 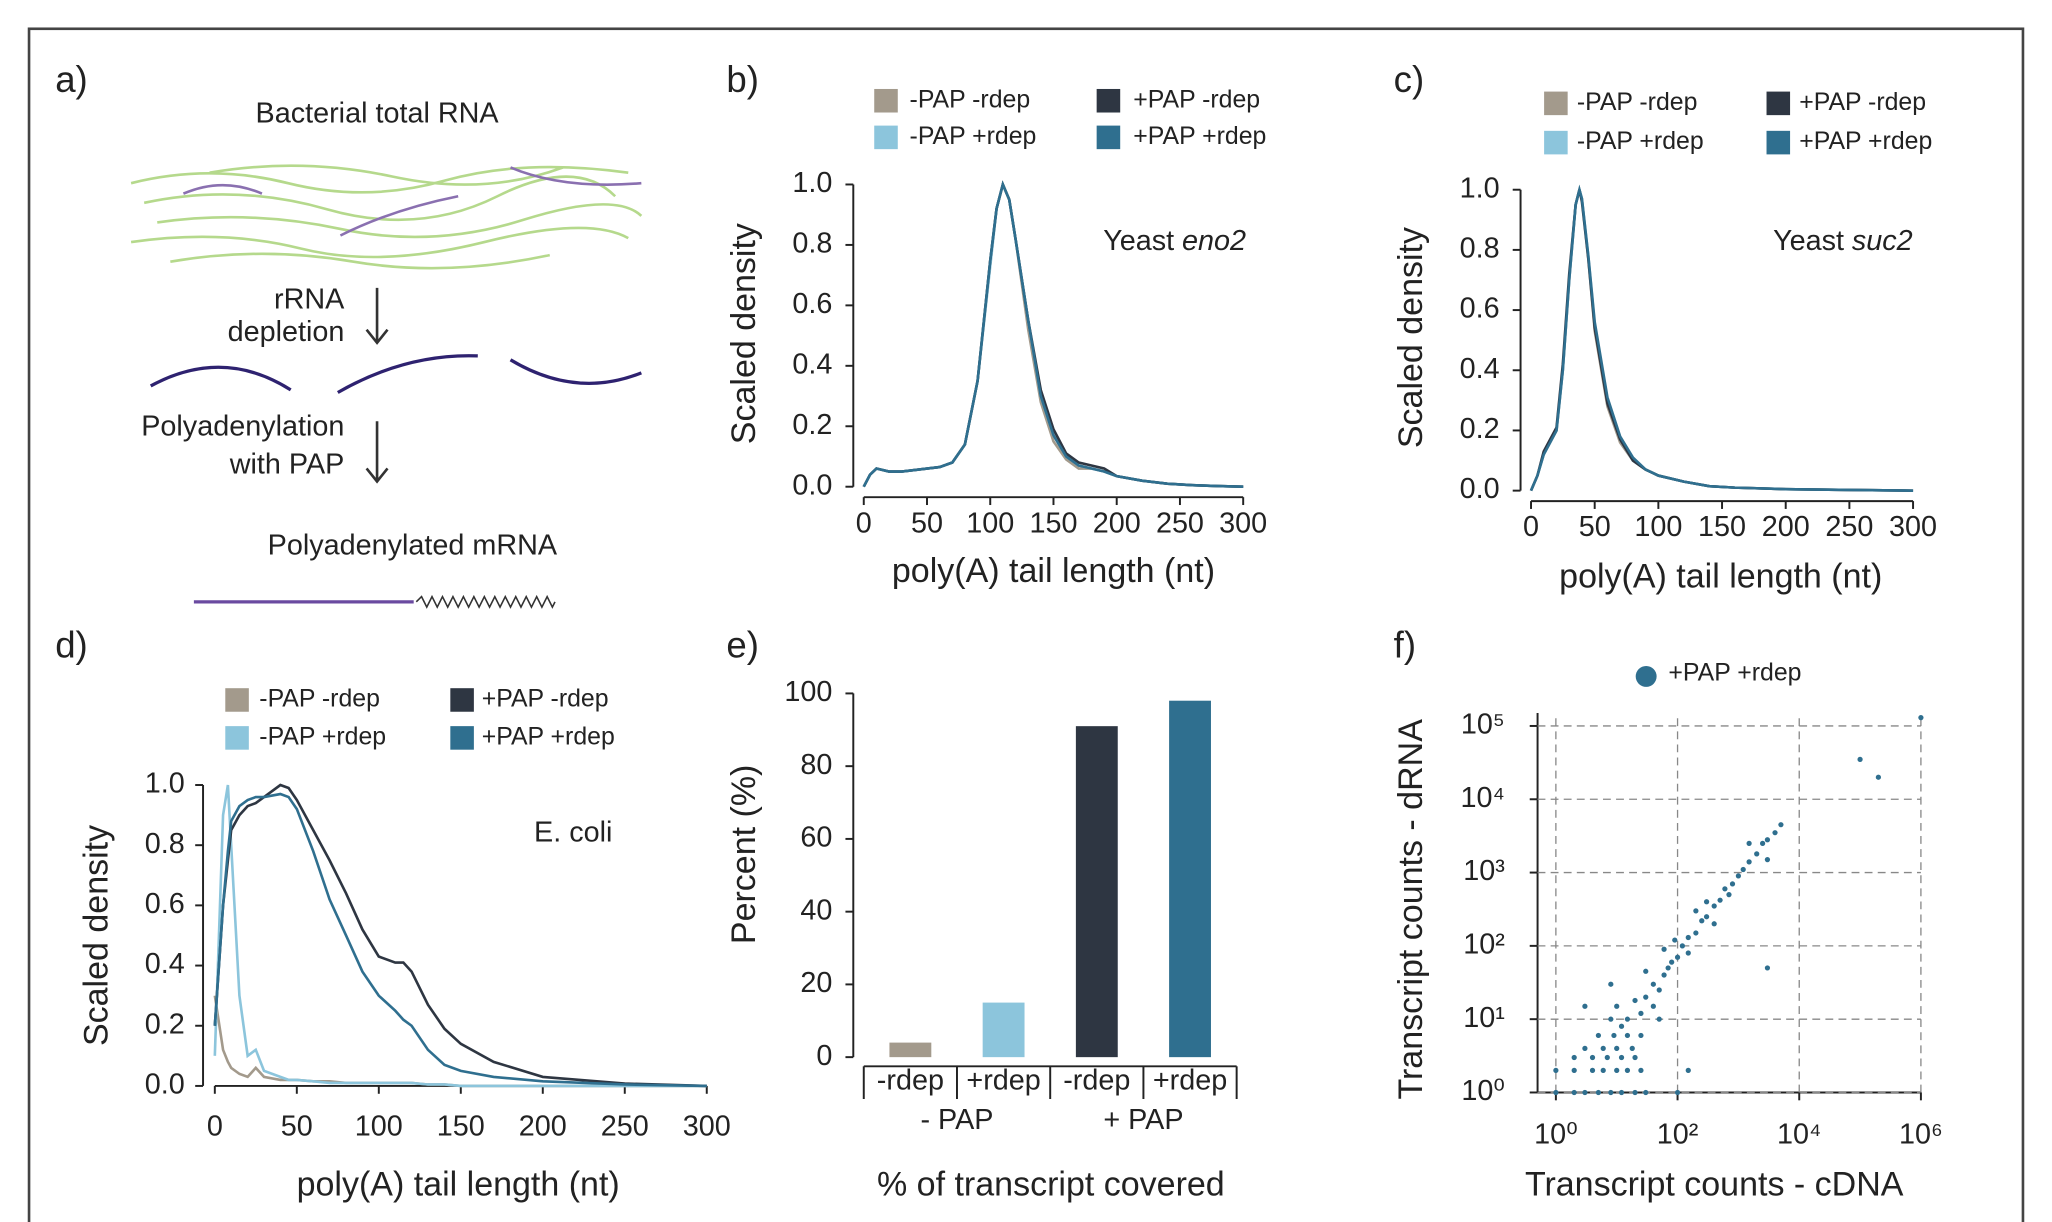 I want to click on x-tick-label: 0, so click(x=1531, y=527).